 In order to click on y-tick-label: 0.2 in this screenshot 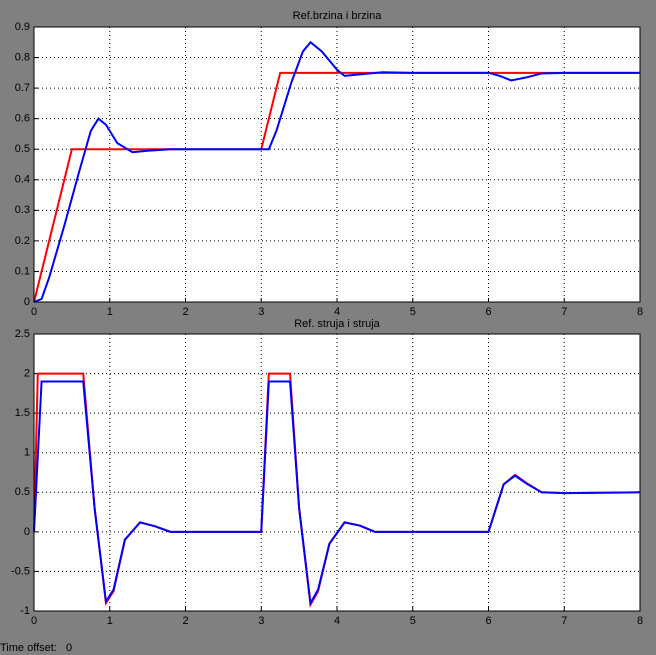, I will do `click(22, 241)`.